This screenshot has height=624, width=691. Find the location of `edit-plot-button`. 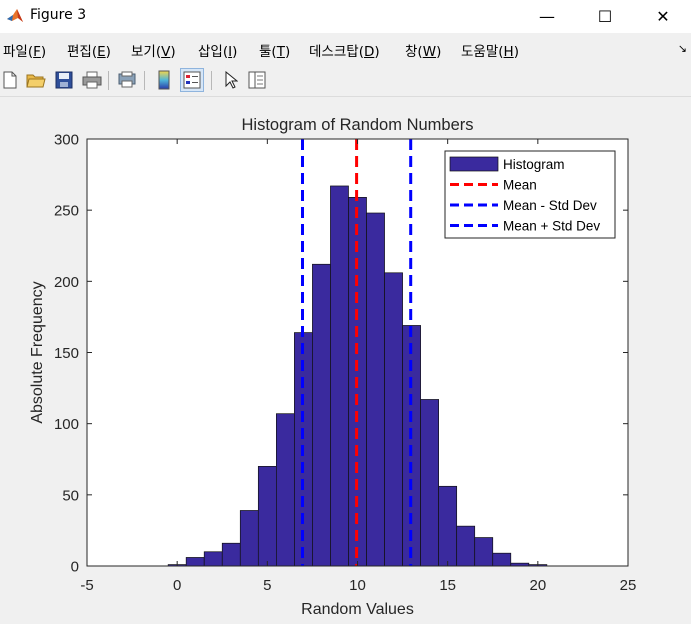

edit-plot-button is located at coordinates (231, 80).